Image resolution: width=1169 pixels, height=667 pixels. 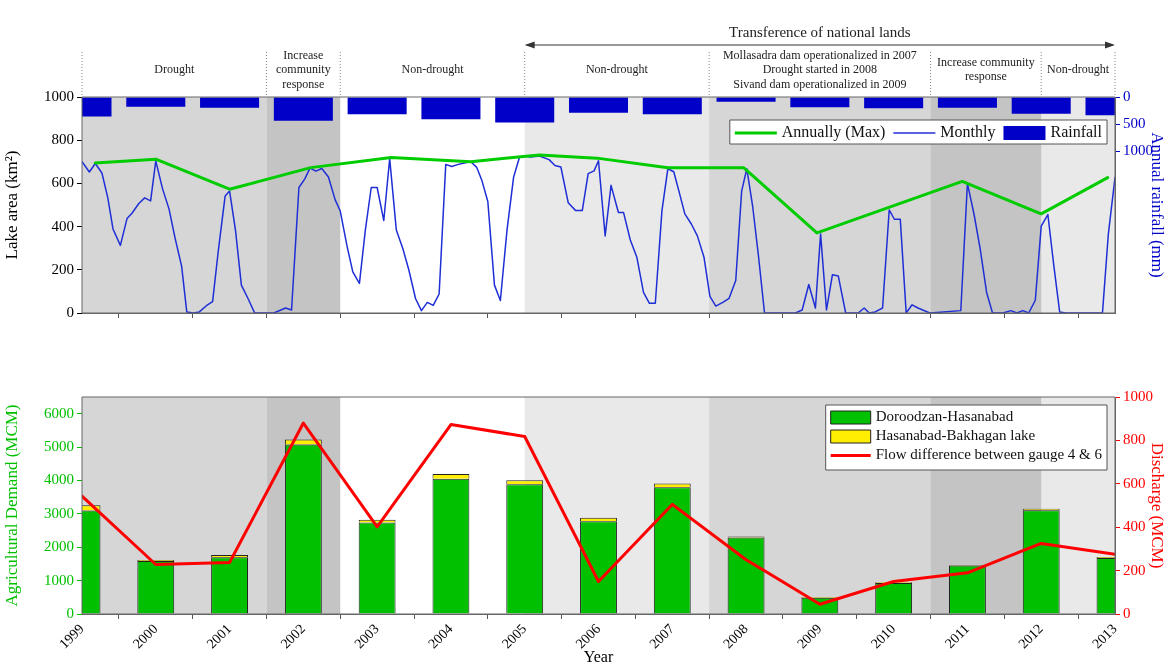 I want to click on y2-tick-label: 400, so click(x=1134, y=526).